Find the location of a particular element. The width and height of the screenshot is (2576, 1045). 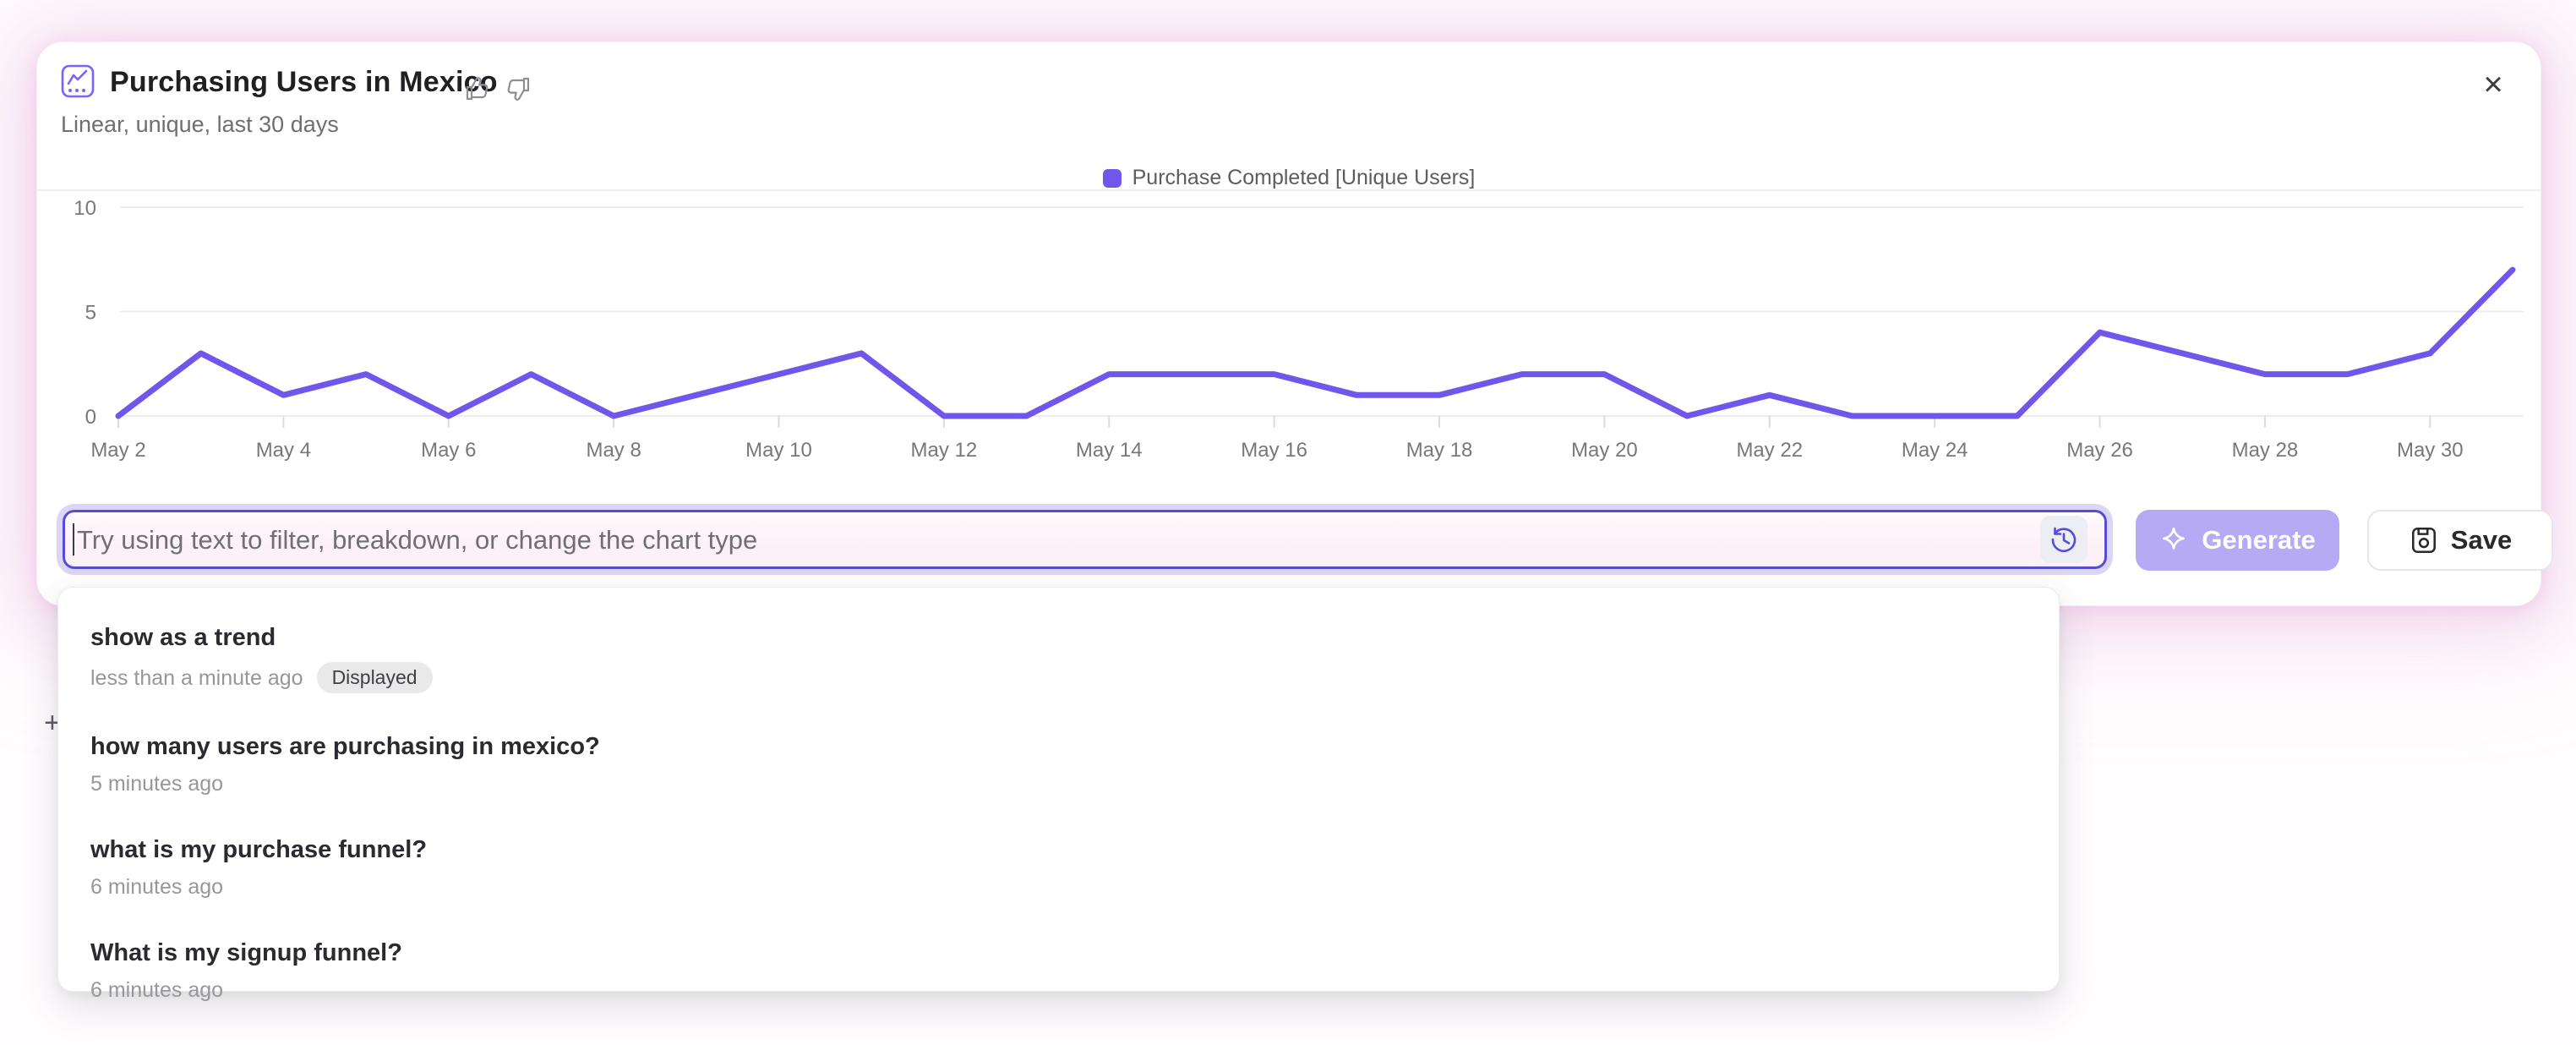

history-item-time: less than a minute ago is located at coordinates (196, 677).